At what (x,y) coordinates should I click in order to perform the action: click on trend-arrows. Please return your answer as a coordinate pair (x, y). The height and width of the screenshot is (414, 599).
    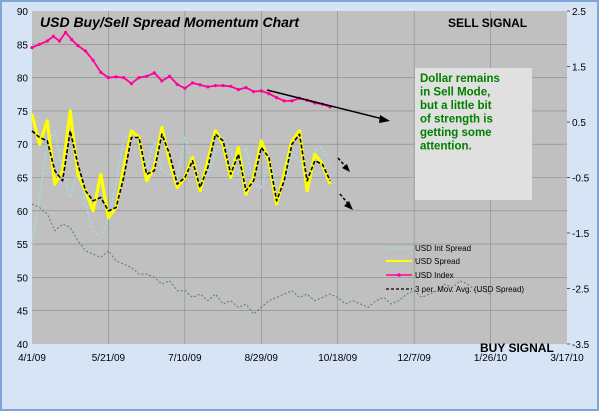
    Looking at the image, I should click on (328, 149).